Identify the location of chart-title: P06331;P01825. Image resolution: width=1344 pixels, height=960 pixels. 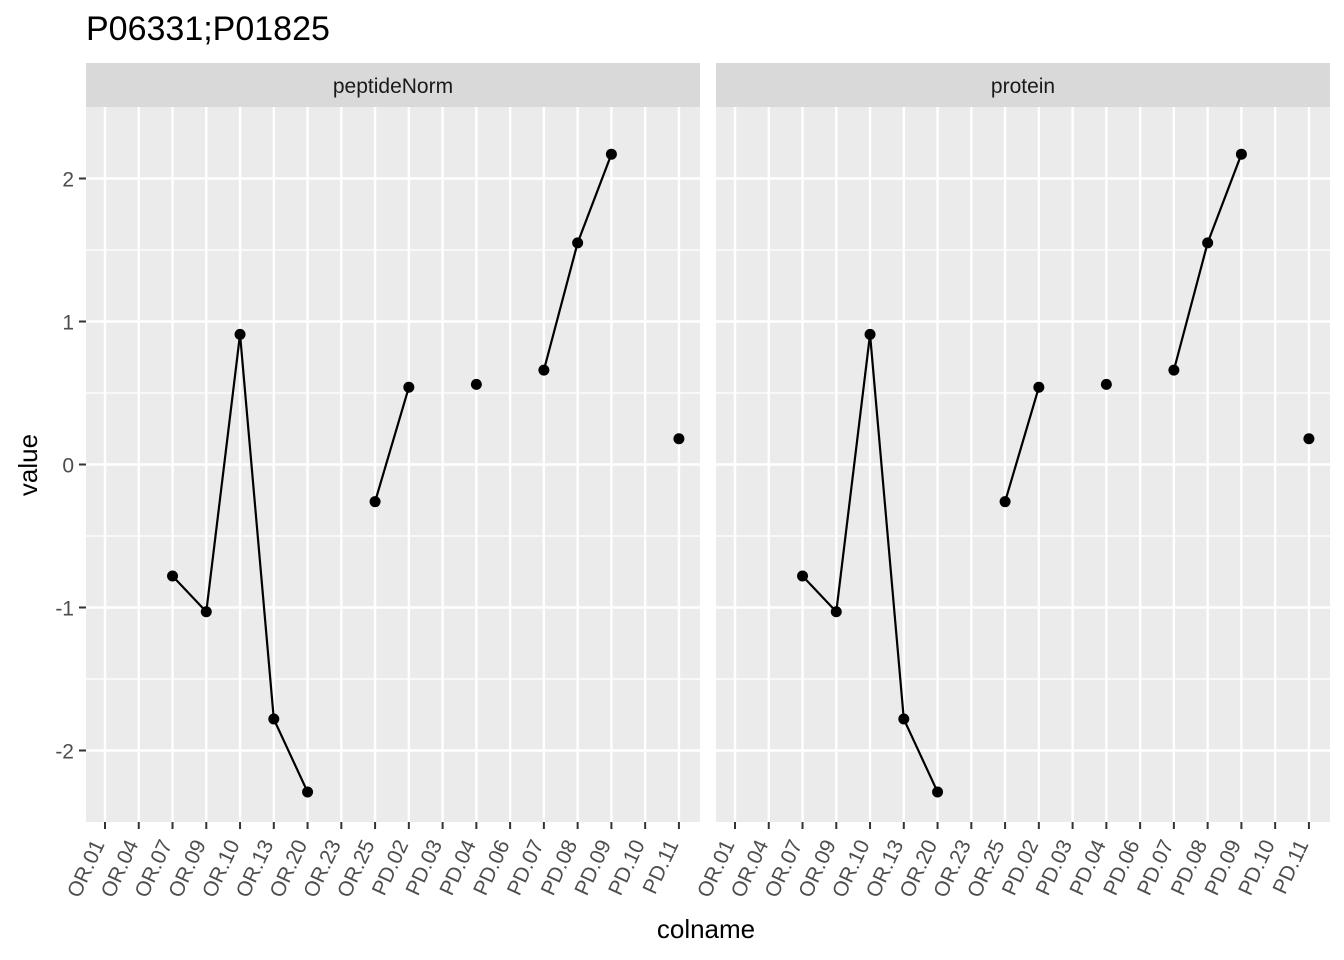
(208, 29).